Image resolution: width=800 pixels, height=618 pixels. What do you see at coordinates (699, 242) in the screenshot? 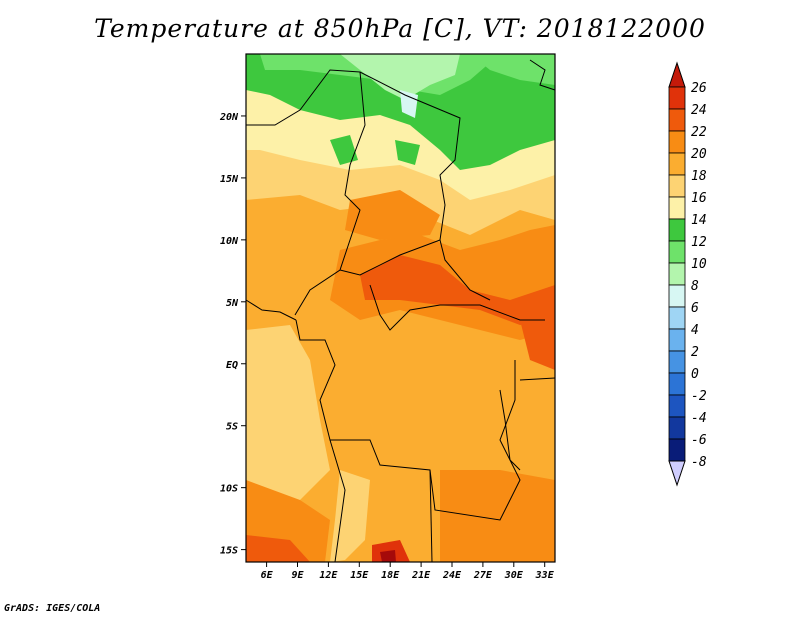
I see `colorbar-label: 12` at bounding box center [699, 242].